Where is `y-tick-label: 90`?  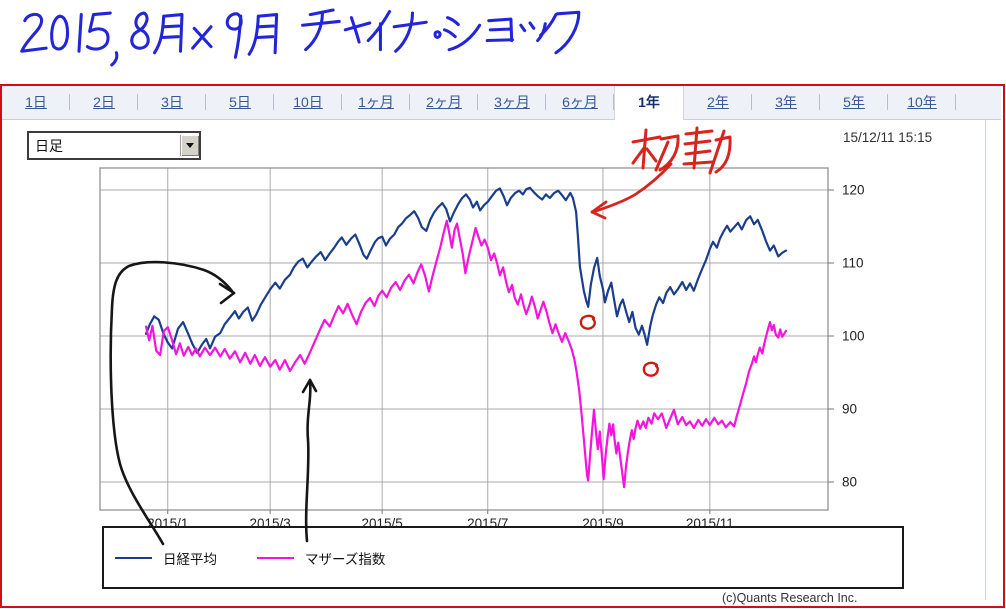
y-tick-label: 90 is located at coordinates (849, 409).